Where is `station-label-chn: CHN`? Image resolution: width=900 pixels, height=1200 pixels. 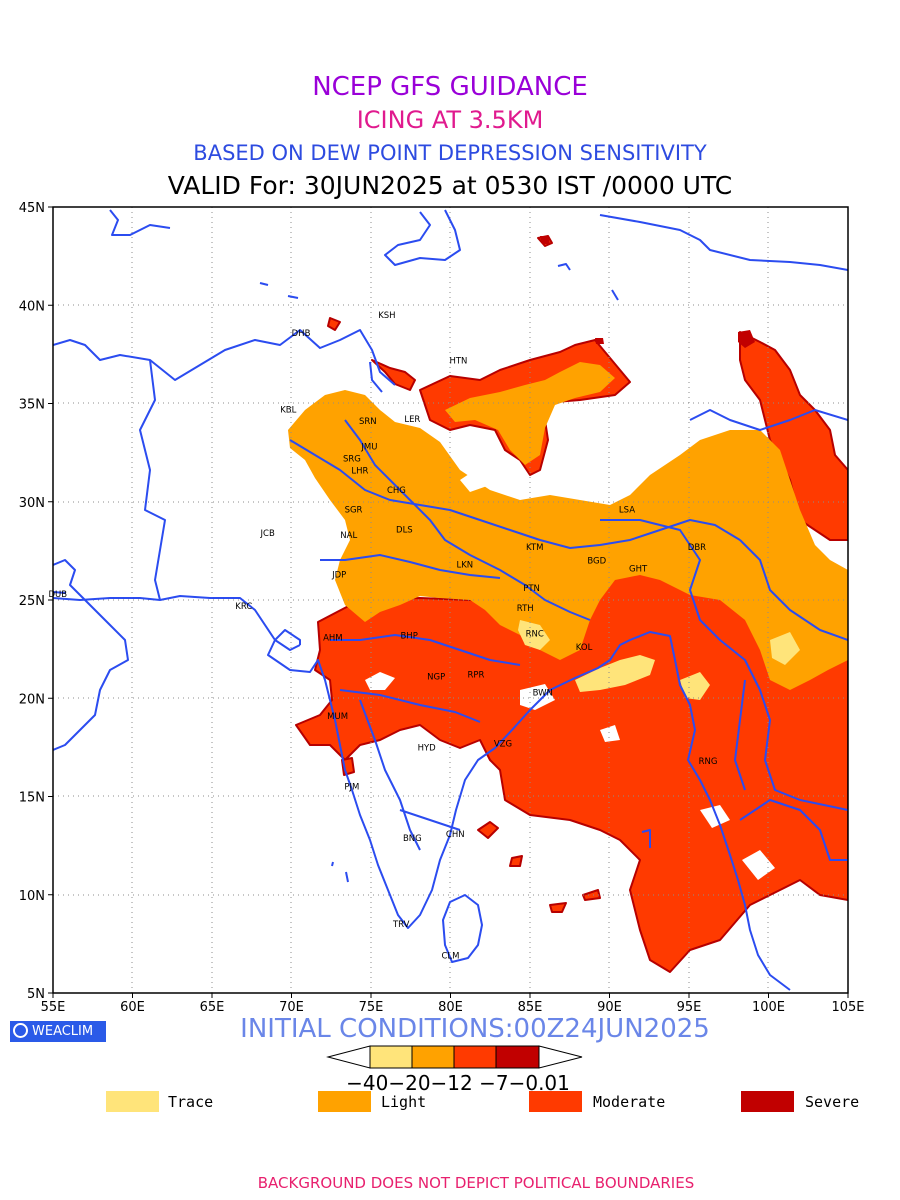
station-label-chn: CHN is located at coordinates (455, 835).